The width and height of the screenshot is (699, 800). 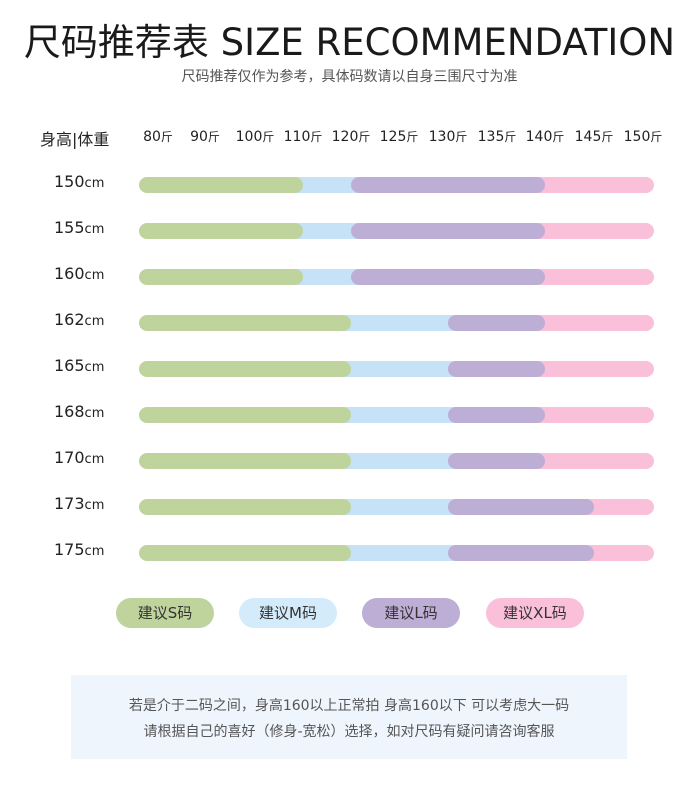 I want to click on height-label: 168cm, so click(x=79, y=411).